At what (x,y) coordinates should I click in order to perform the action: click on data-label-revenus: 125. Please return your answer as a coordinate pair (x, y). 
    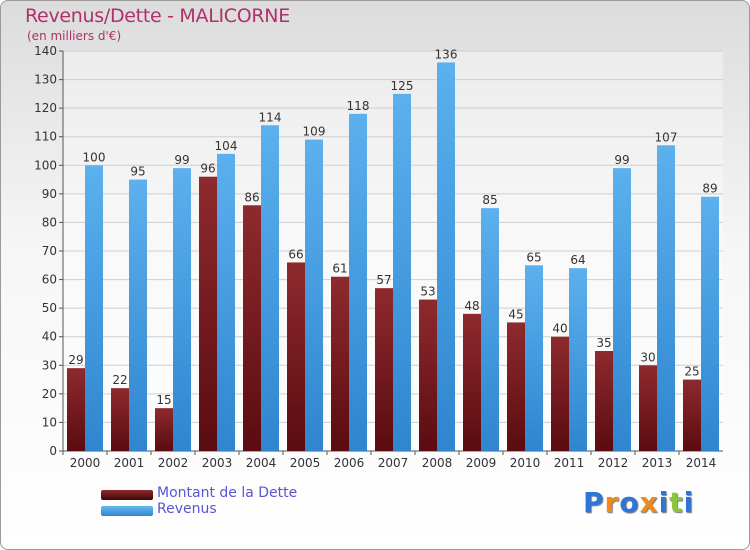
    Looking at the image, I should click on (402, 86).